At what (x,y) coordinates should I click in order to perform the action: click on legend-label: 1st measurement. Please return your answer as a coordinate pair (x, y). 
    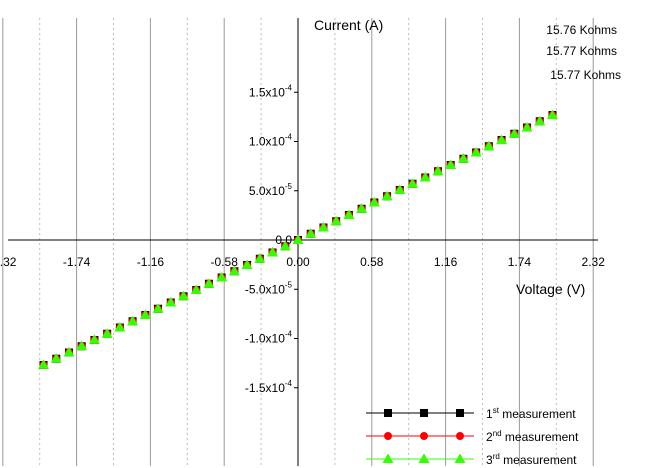
    Looking at the image, I should click on (531, 413).